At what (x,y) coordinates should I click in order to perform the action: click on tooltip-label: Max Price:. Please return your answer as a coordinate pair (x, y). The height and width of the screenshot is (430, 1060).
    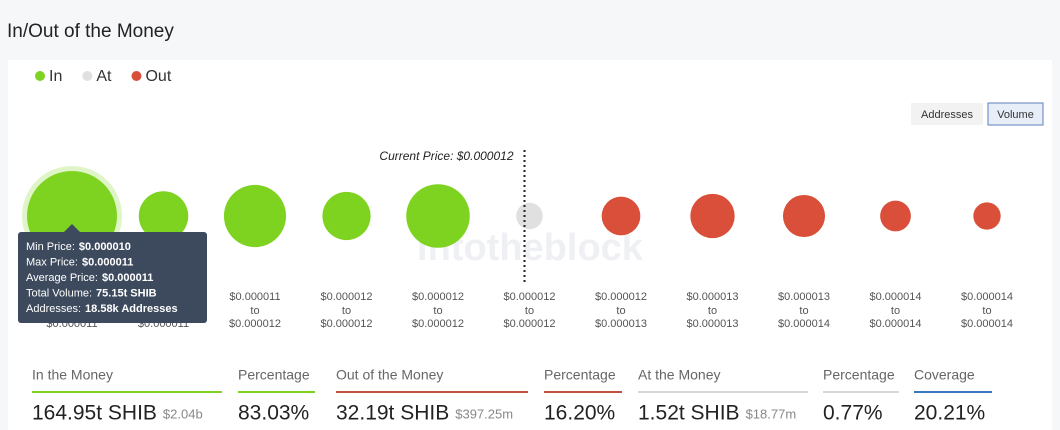
    Looking at the image, I should click on (52, 262).